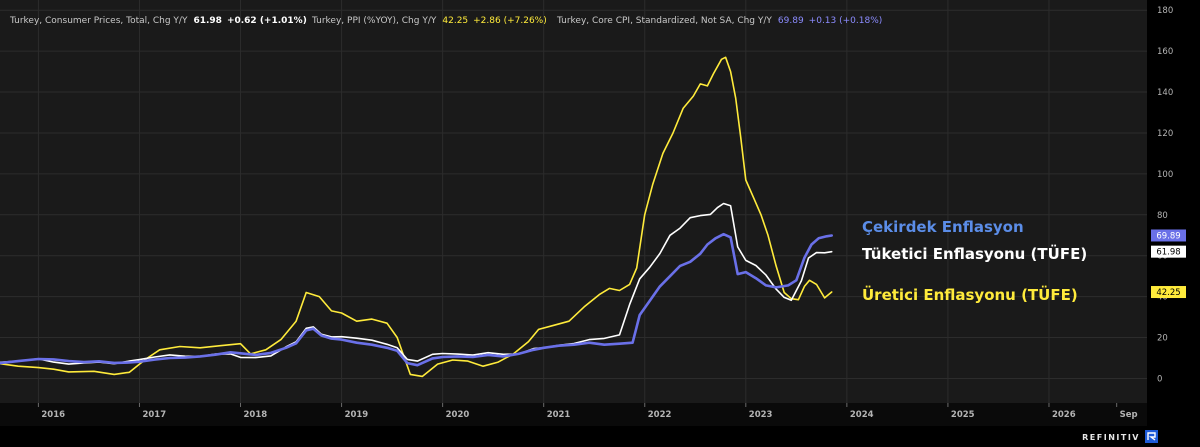 The width and height of the screenshot is (1200, 447). What do you see at coordinates (1111, 437) in the screenshot?
I see `brand-name: REFINITIV` at bounding box center [1111, 437].